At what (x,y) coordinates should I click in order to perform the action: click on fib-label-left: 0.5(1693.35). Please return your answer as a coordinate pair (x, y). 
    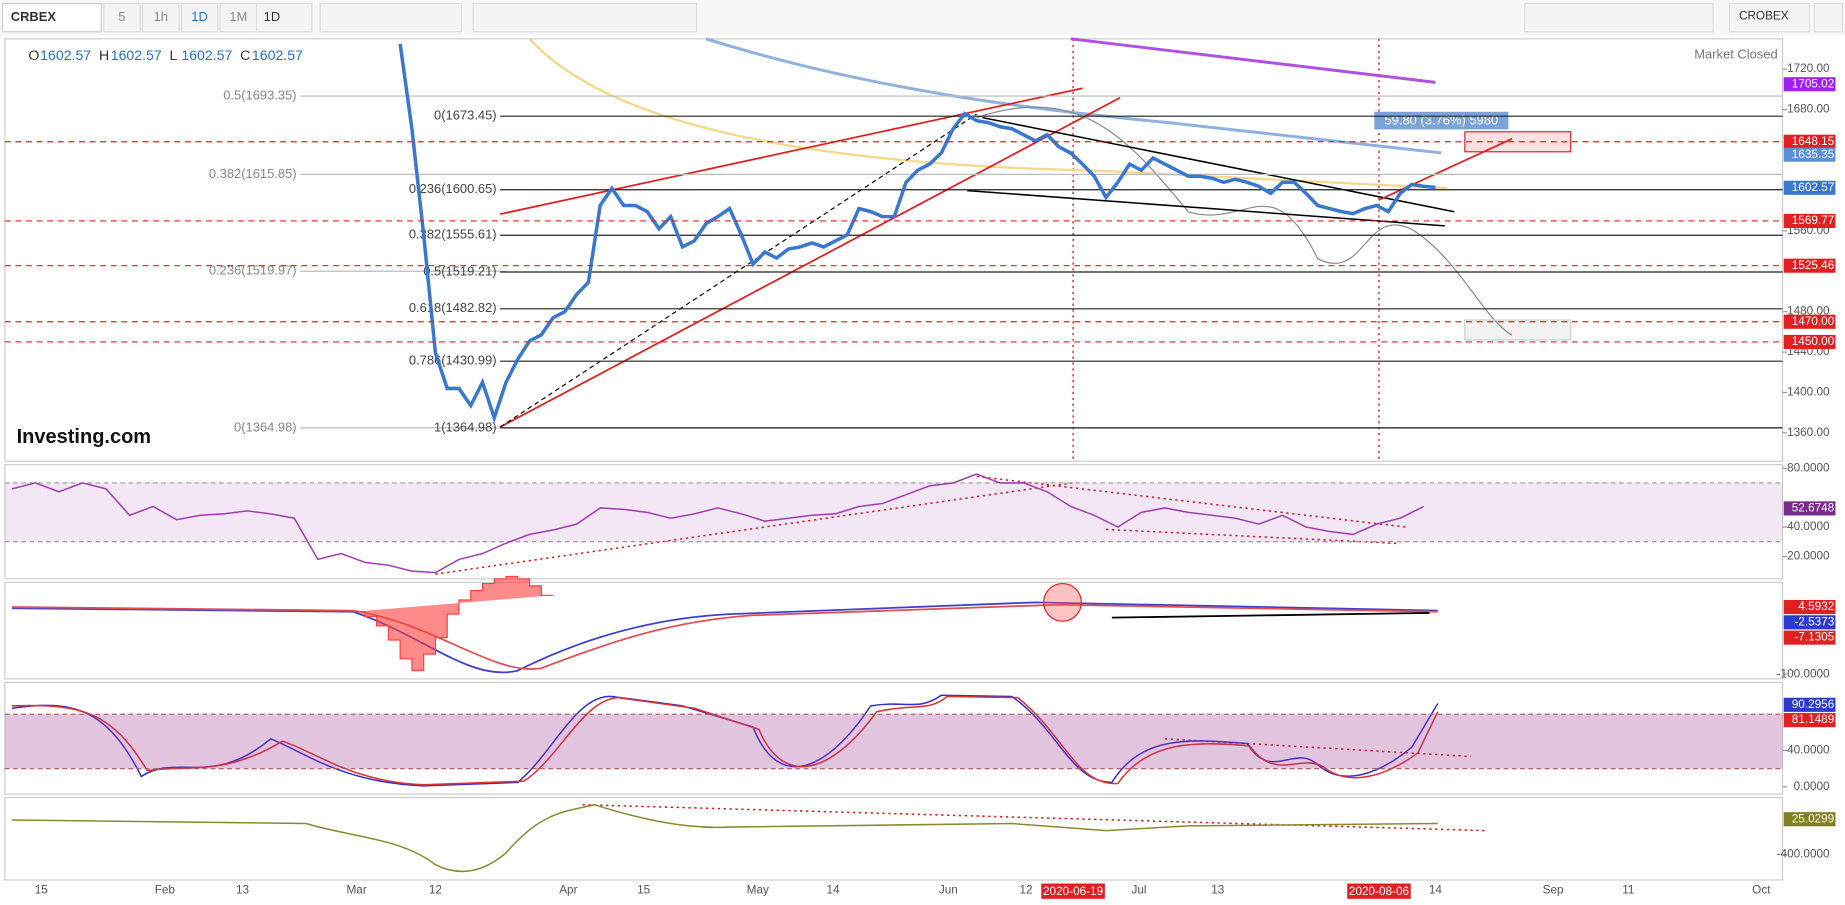
    Looking at the image, I should click on (259, 94).